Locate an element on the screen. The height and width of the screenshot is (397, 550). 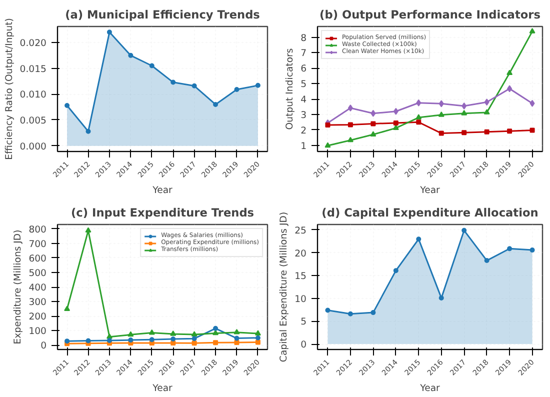
y-tick-label: 1 is located at coordinates (303, 146).